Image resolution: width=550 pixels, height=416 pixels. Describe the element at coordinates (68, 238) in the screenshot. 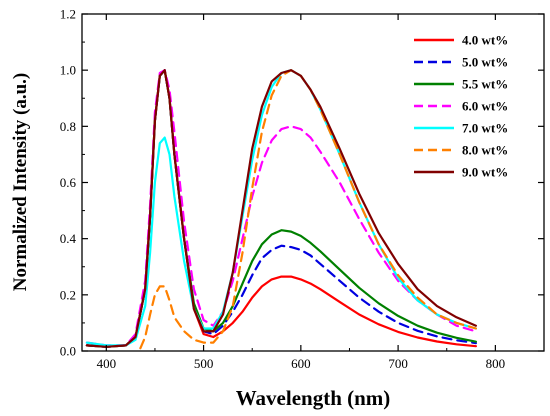

I see `y-tick-label: 0.4` at that location.